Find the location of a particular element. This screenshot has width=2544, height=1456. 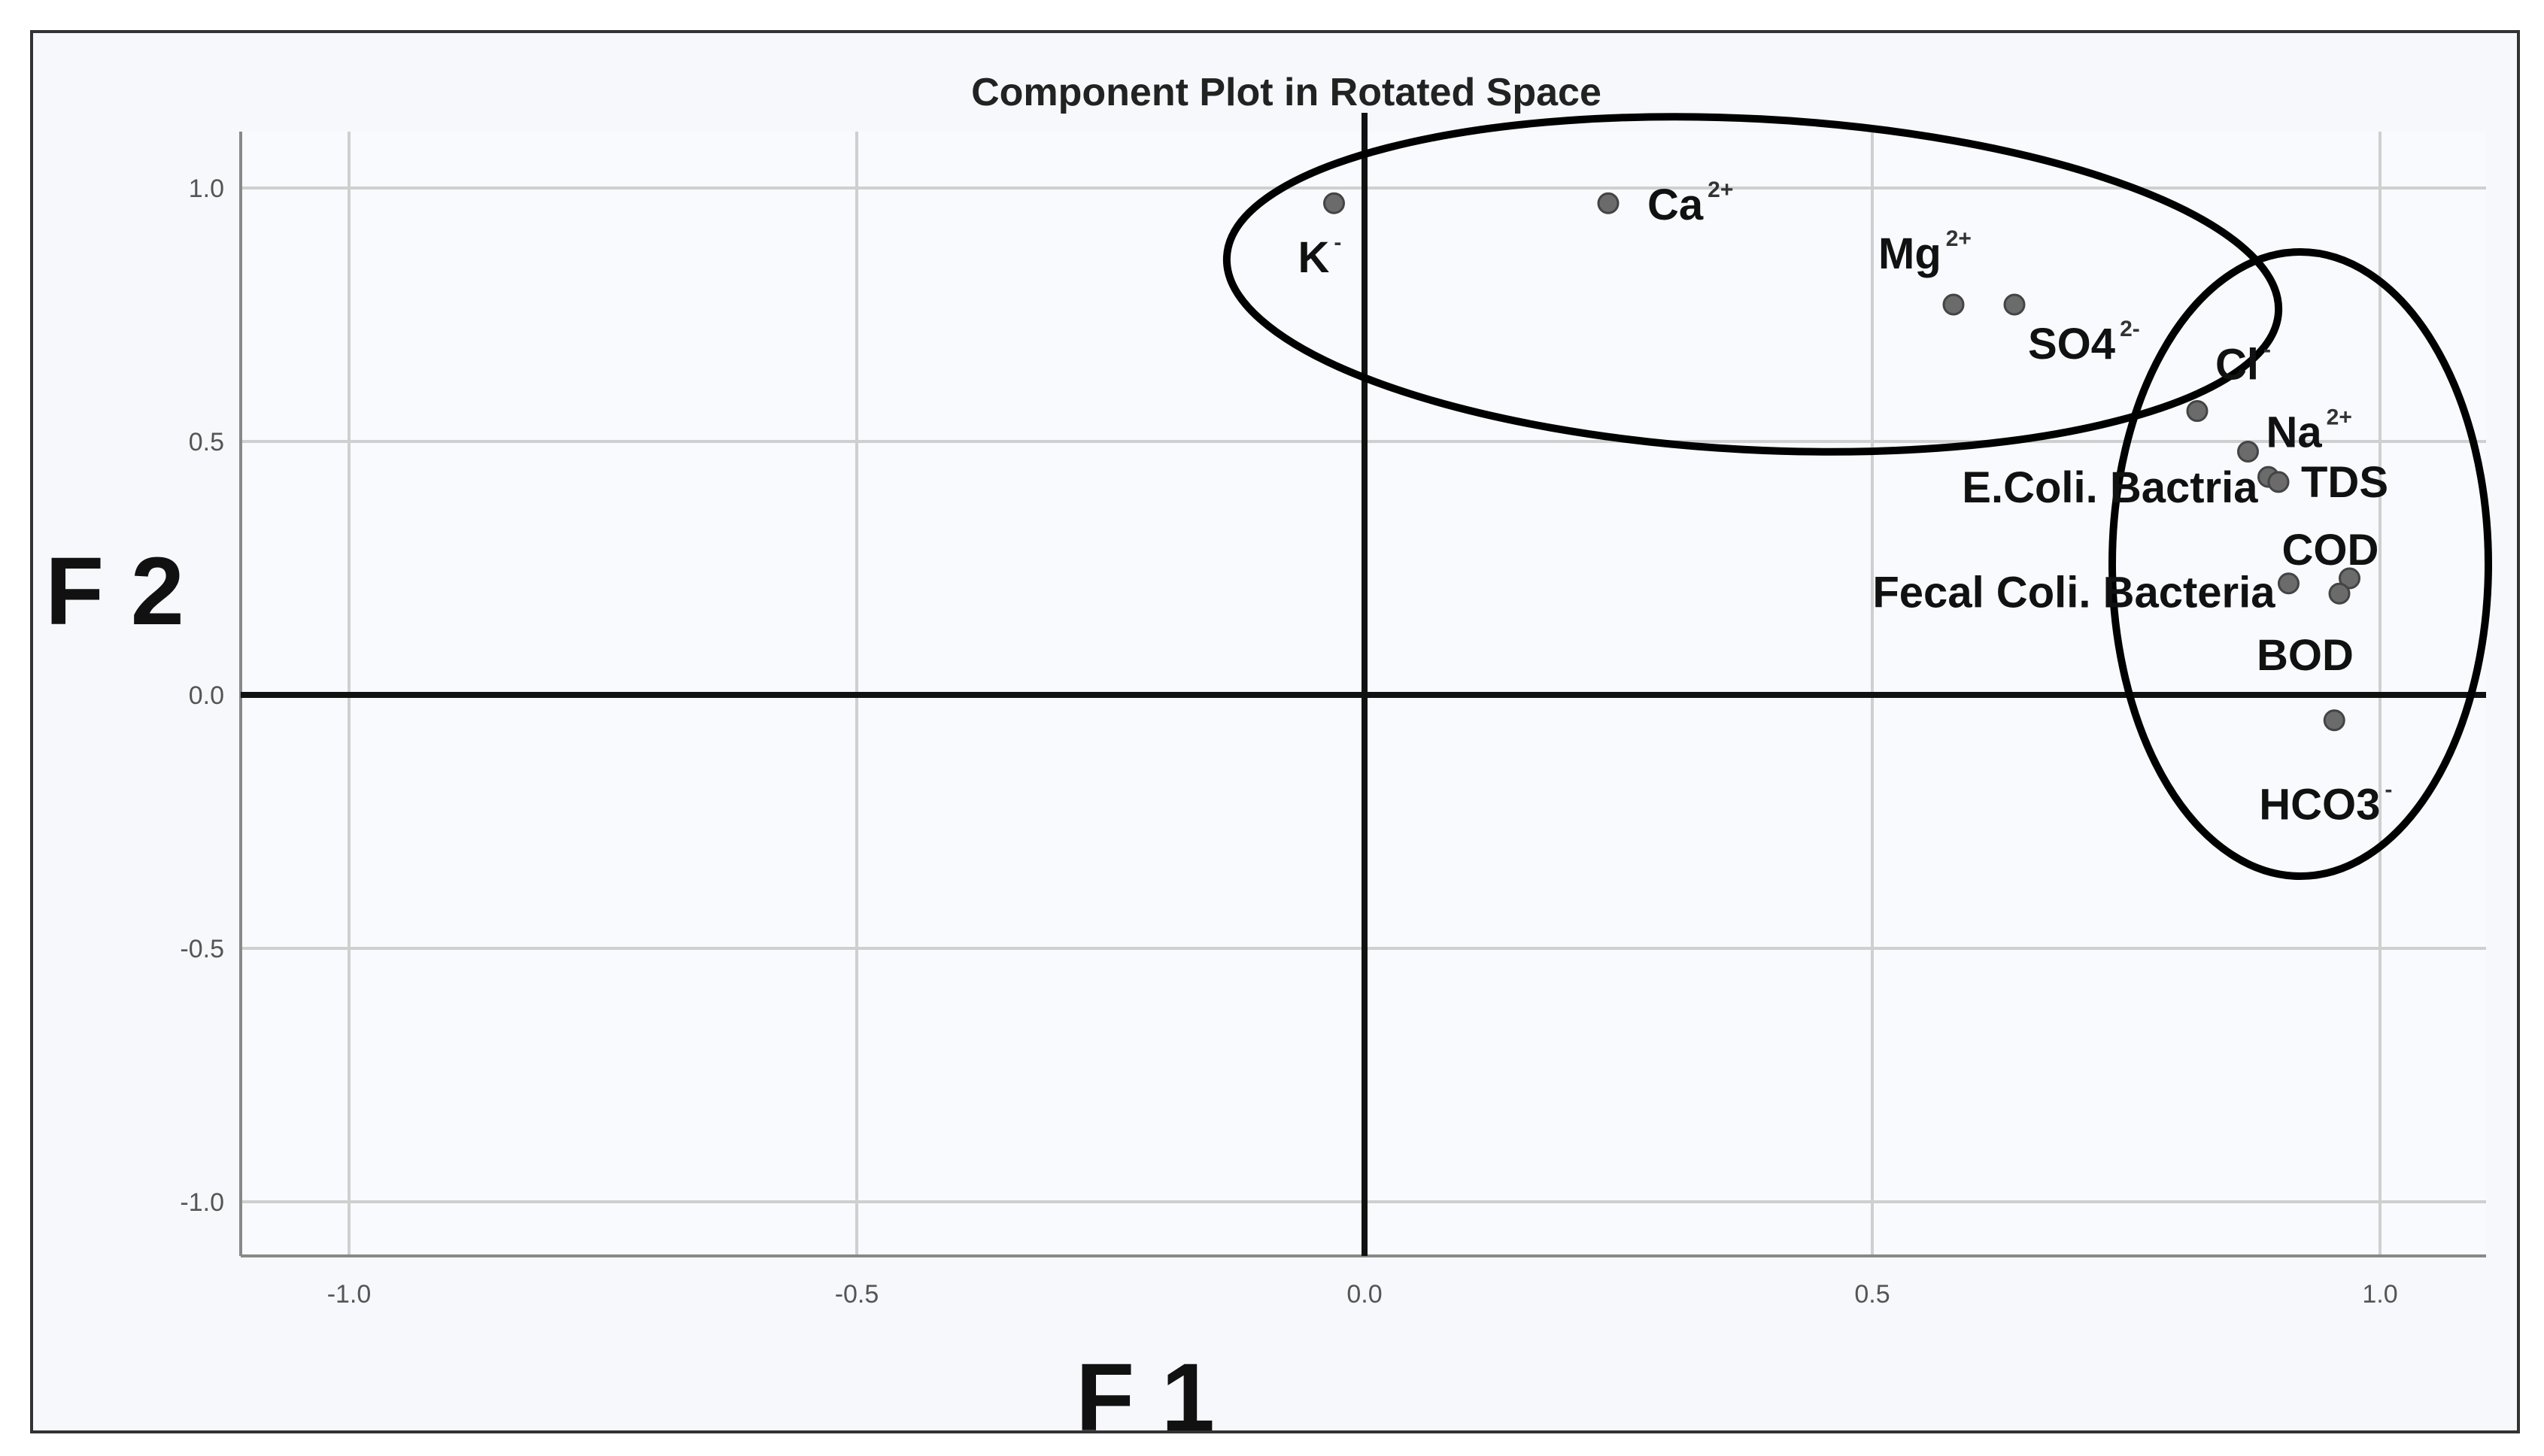

point-label: Fecal Coli. Bacteria is located at coordinates (2073, 593).